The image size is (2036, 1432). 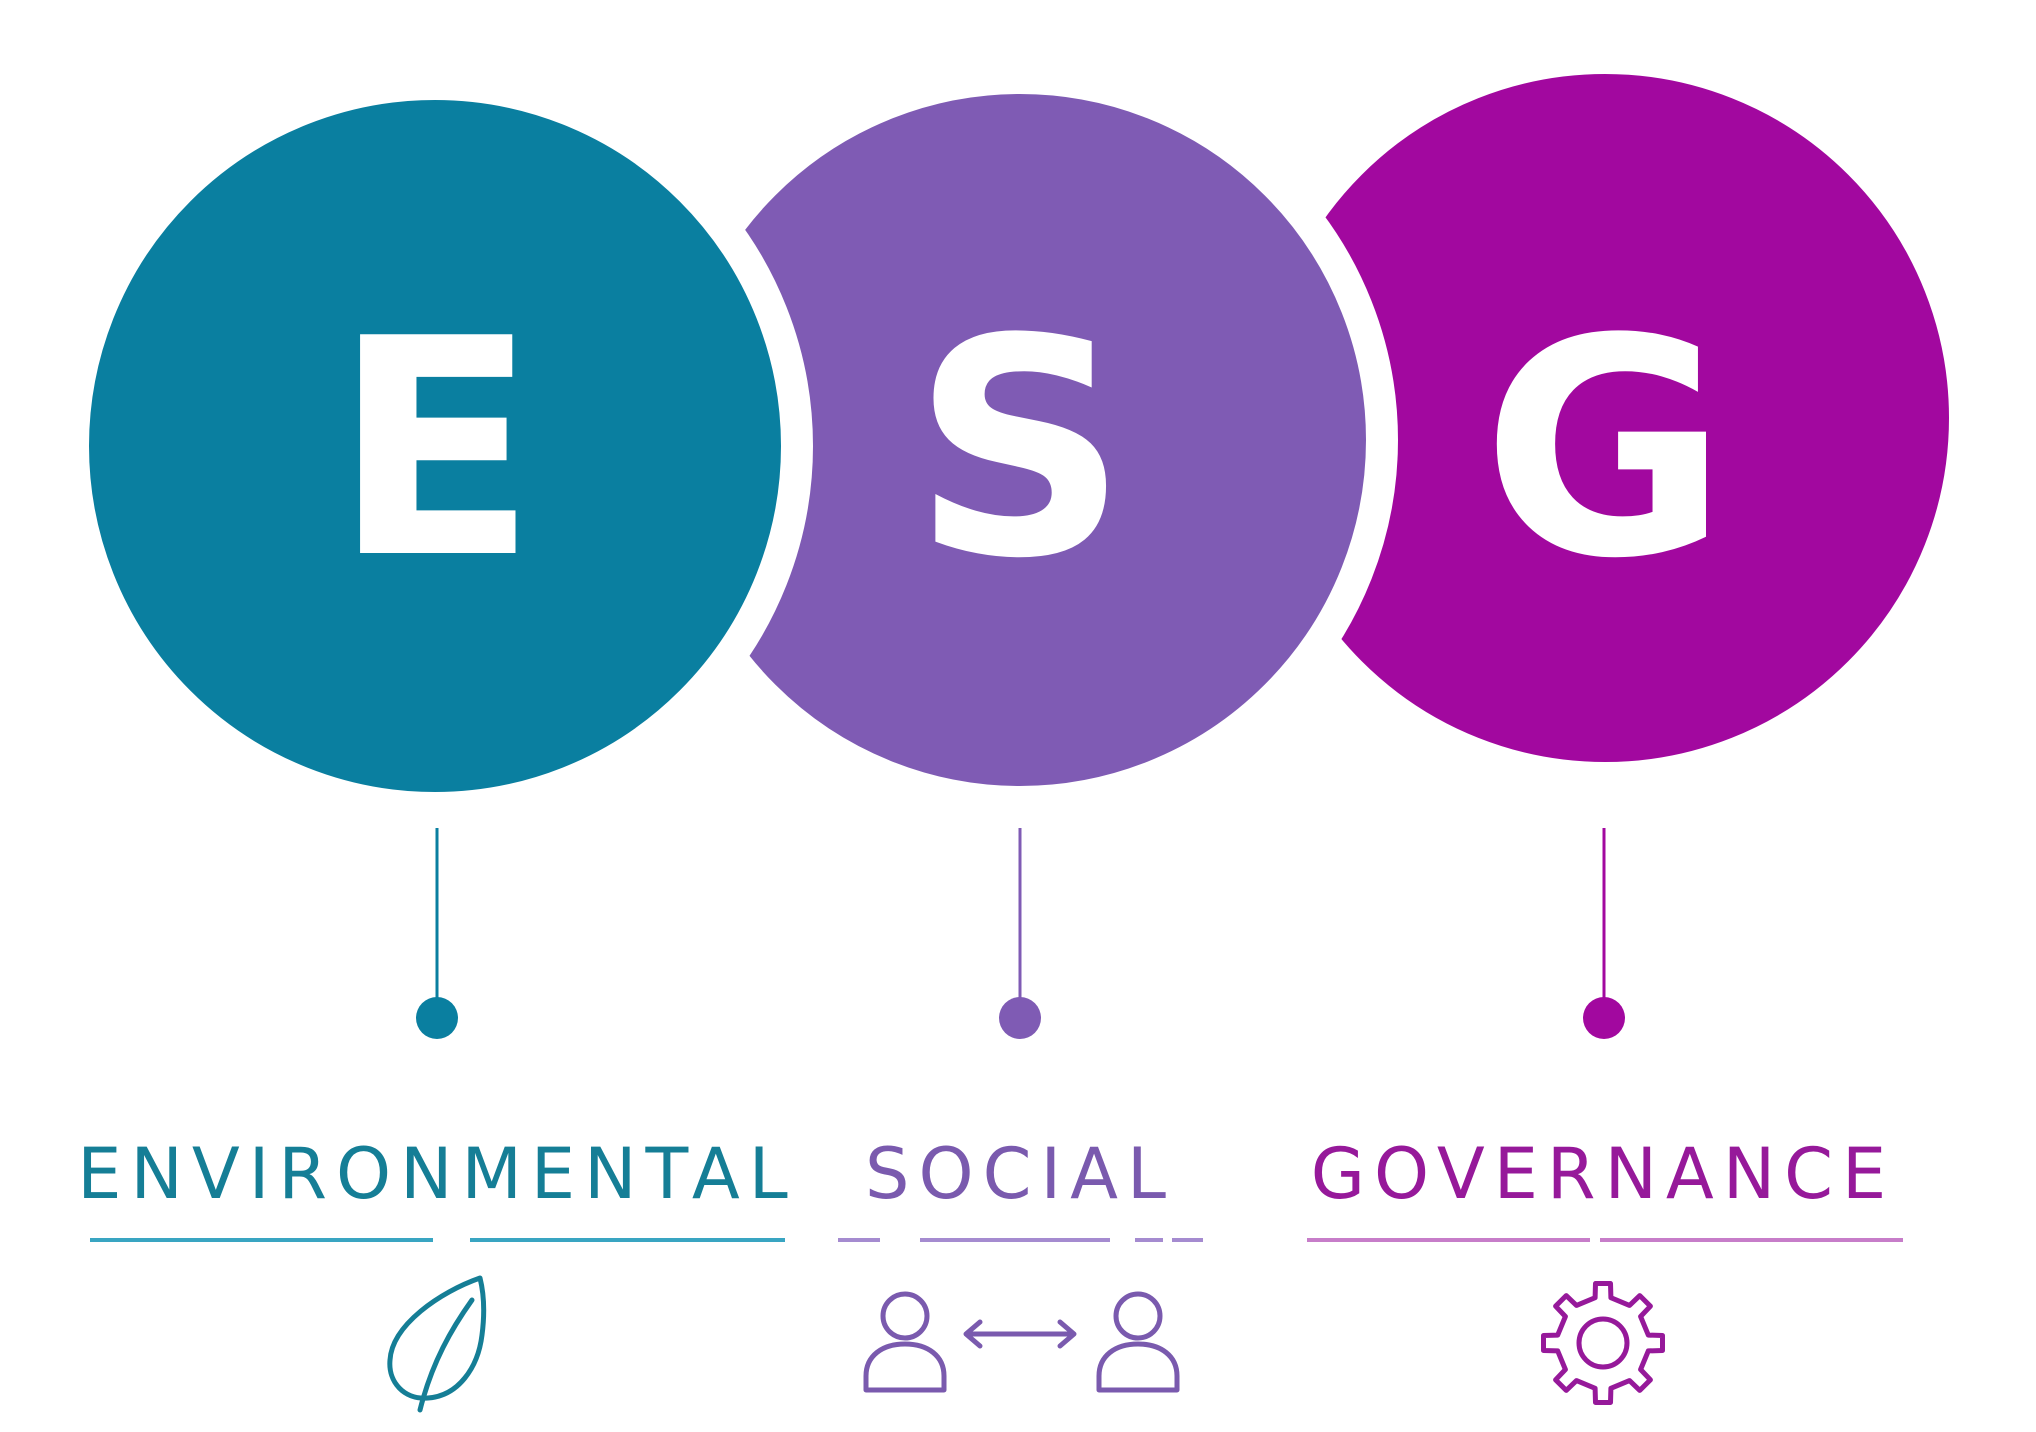 What do you see at coordinates (1020, 1334) in the screenshot?
I see `double-arrow-icon` at bounding box center [1020, 1334].